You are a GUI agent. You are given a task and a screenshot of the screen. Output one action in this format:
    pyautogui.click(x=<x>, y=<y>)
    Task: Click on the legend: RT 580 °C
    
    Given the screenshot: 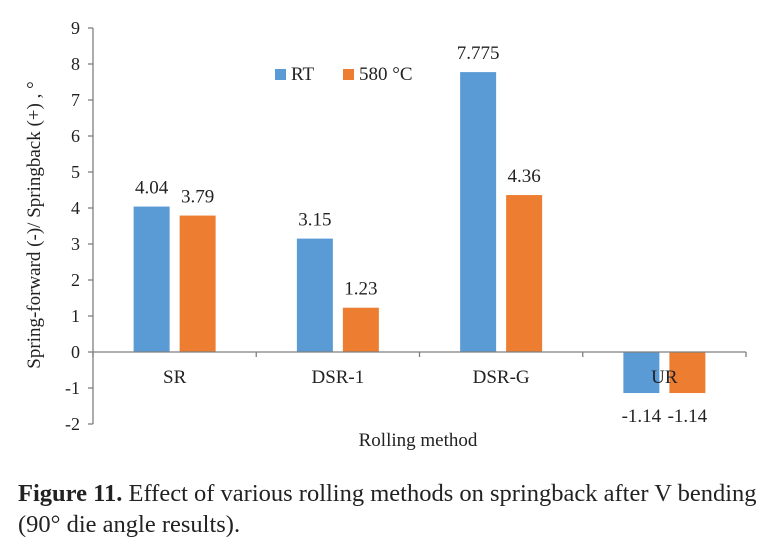 What is the action you would take?
    pyautogui.click(x=344, y=74)
    